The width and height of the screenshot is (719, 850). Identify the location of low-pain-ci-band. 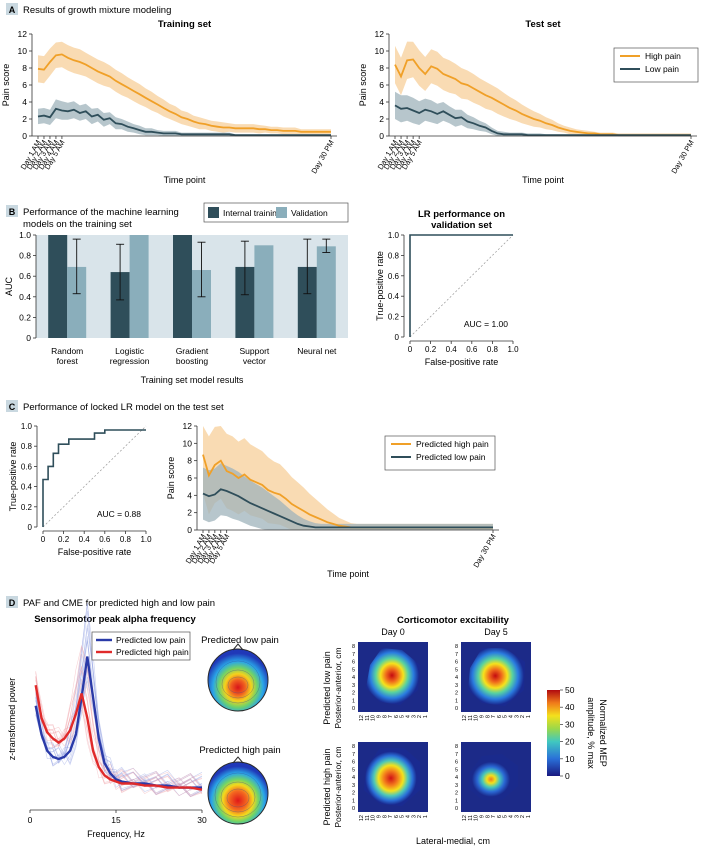
(543, 113).